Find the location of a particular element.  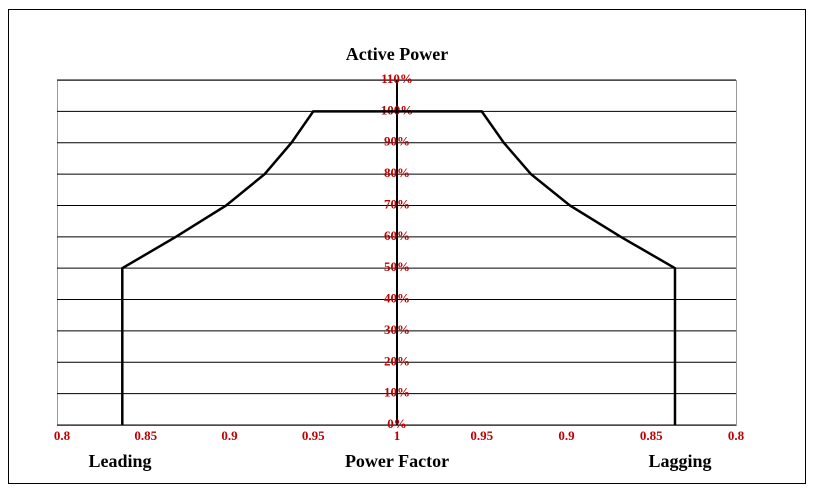

y-tick-label: 30% is located at coordinates (397, 329).